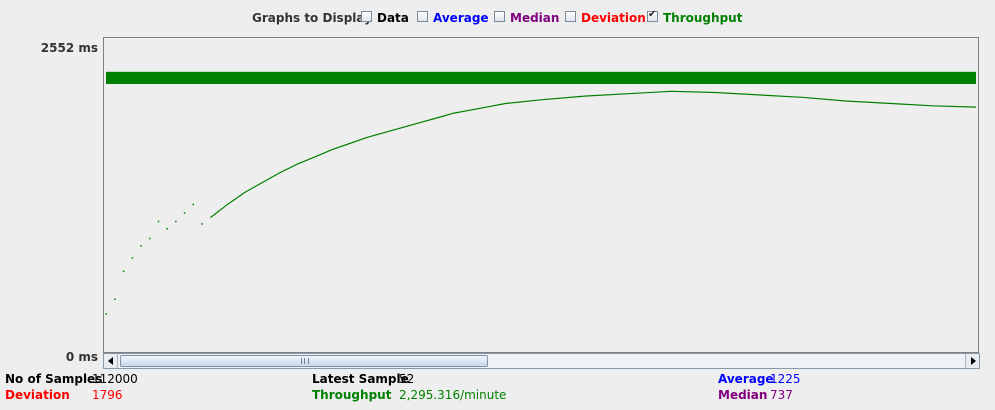 The image size is (995, 410). What do you see at coordinates (535, 18) in the screenshot?
I see `median-checkbox-label: Median` at bounding box center [535, 18].